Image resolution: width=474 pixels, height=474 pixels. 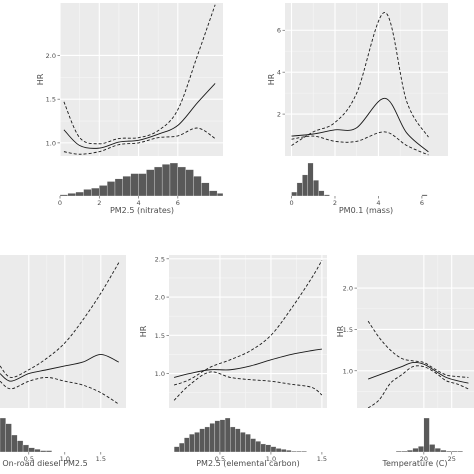 What do you see at coordinates (279, 73) in the screenshot?
I see `y-tick-label: 4` at bounding box center [279, 73].